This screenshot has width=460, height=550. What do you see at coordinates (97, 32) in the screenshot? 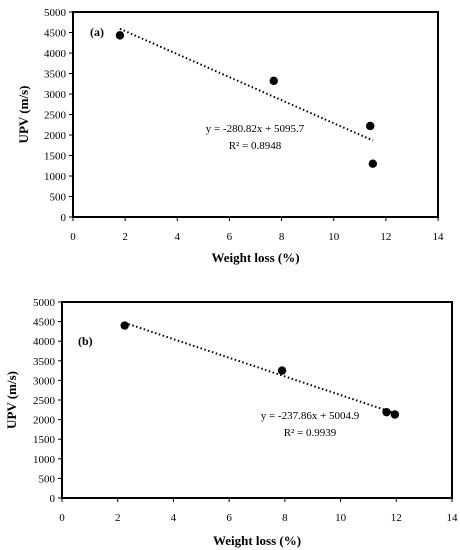
I see `panel-label: (a)` at bounding box center [97, 32].